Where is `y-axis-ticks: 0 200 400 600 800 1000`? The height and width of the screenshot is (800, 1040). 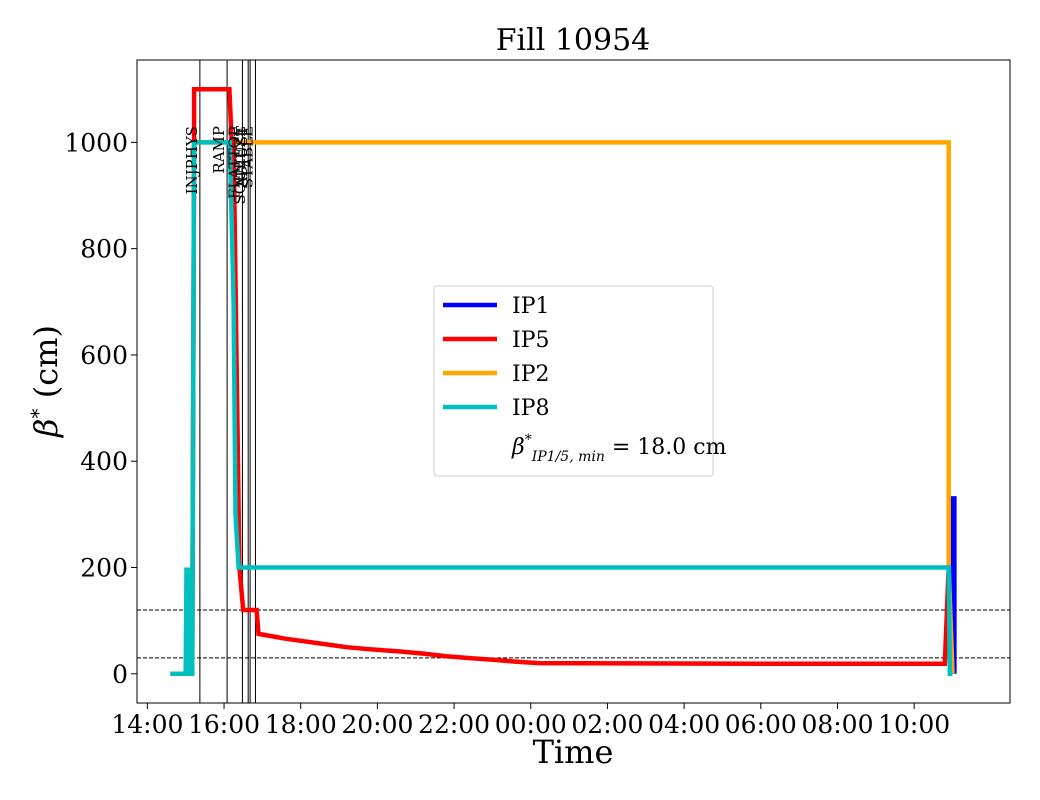
y-axis-ticks: 0 200 400 600 800 1000 is located at coordinates (100, 408).